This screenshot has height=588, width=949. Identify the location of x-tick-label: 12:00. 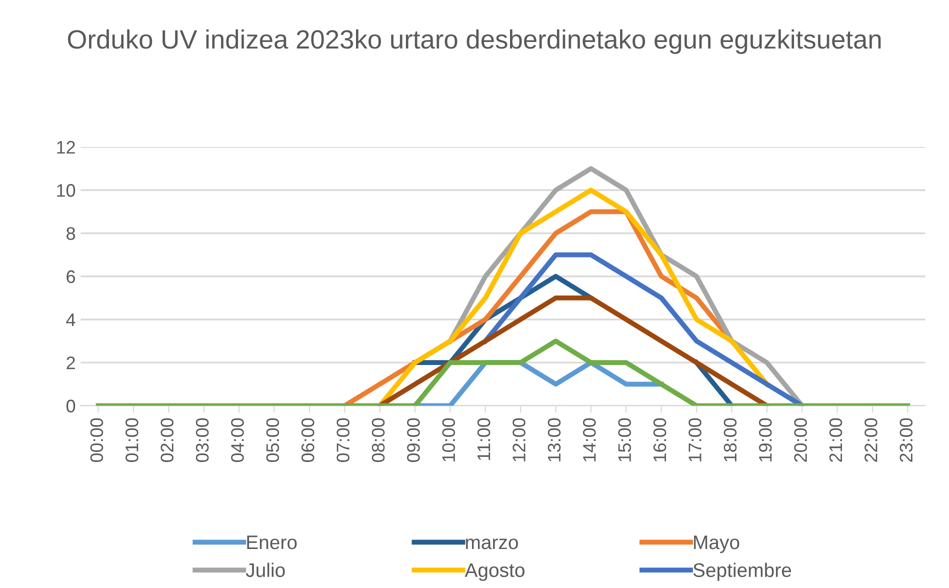
(519, 440).